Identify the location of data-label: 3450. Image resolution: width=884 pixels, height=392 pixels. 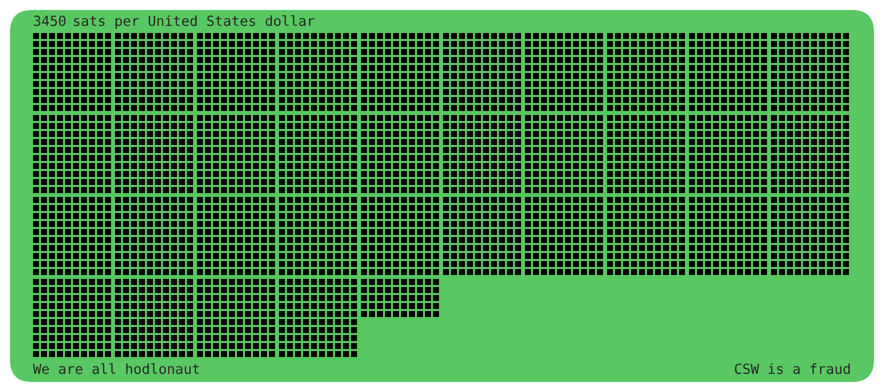
(50, 21).